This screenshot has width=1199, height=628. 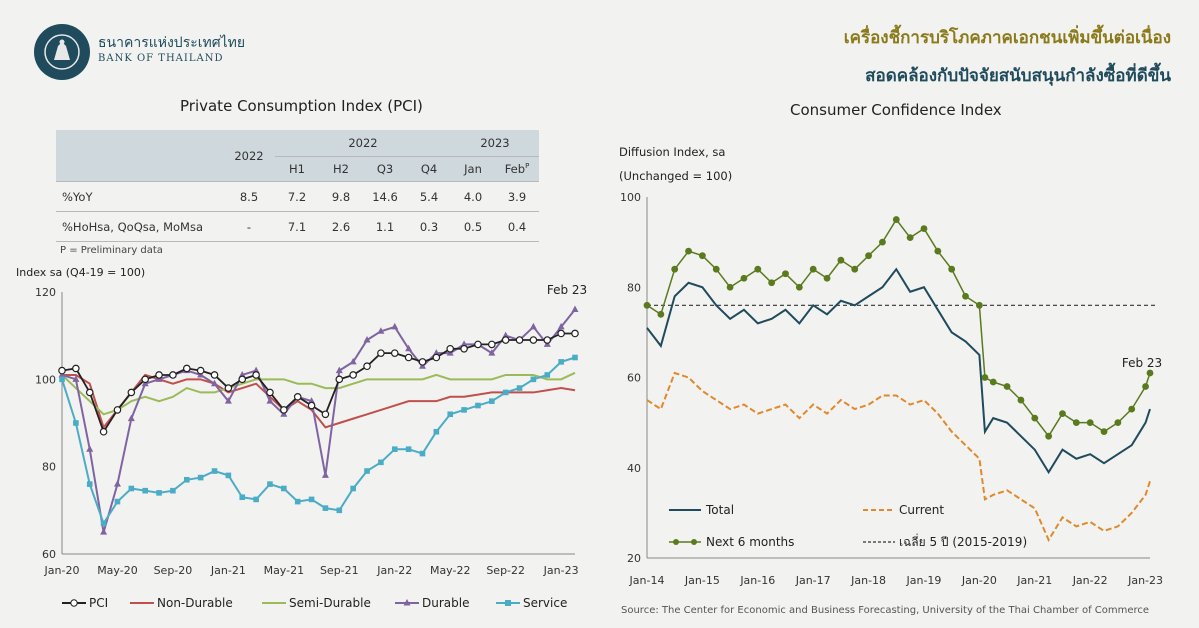 I want to click on annotation-feb23: Feb 23, so click(x=567, y=290).